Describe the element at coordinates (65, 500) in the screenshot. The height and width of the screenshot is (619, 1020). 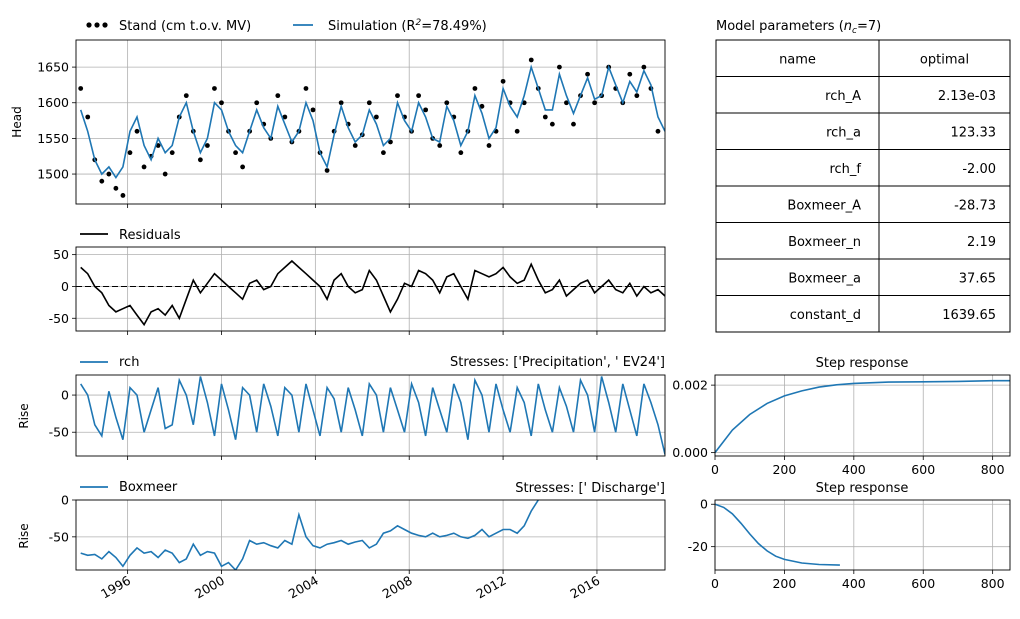
I see `boxmeer-ytick-label: 0` at that location.